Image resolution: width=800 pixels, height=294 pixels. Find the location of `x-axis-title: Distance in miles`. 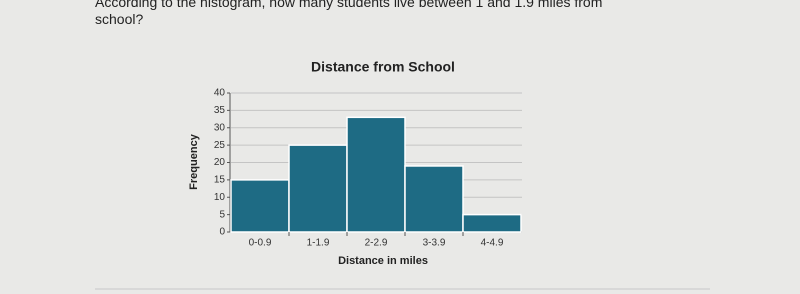

x-axis-title: Distance in miles is located at coordinates (383, 261).